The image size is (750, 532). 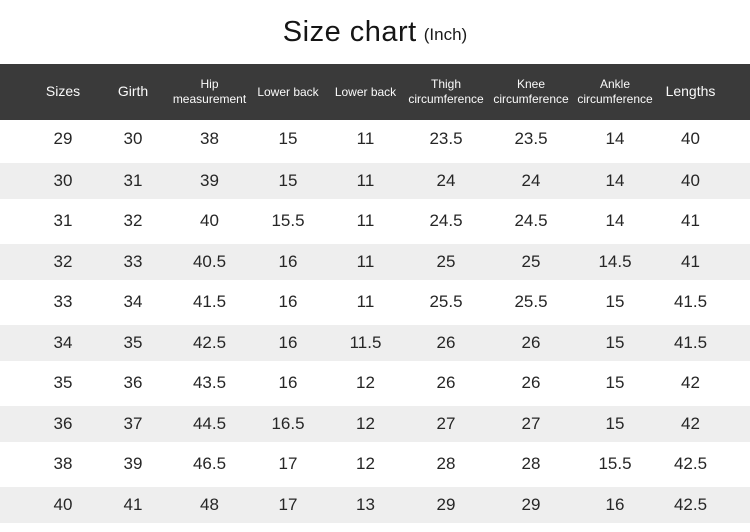 I want to click on table-row-size-34: 34 35 42.5 16 11.5 26 26 15 41.5, so click(x=375, y=342).